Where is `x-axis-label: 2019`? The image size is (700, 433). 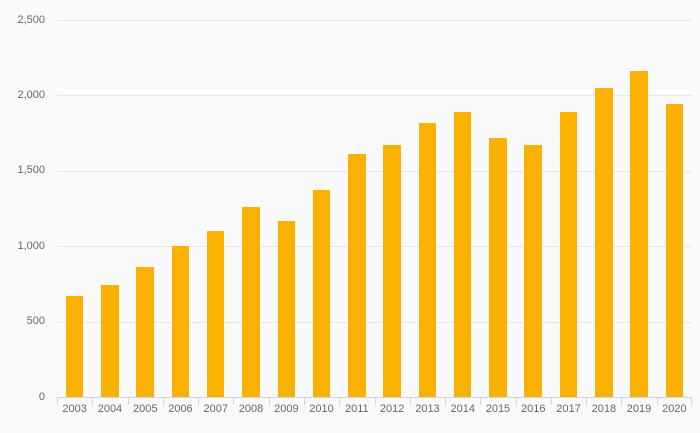
x-axis-label: 2019 is located at coordinates (639, 409).